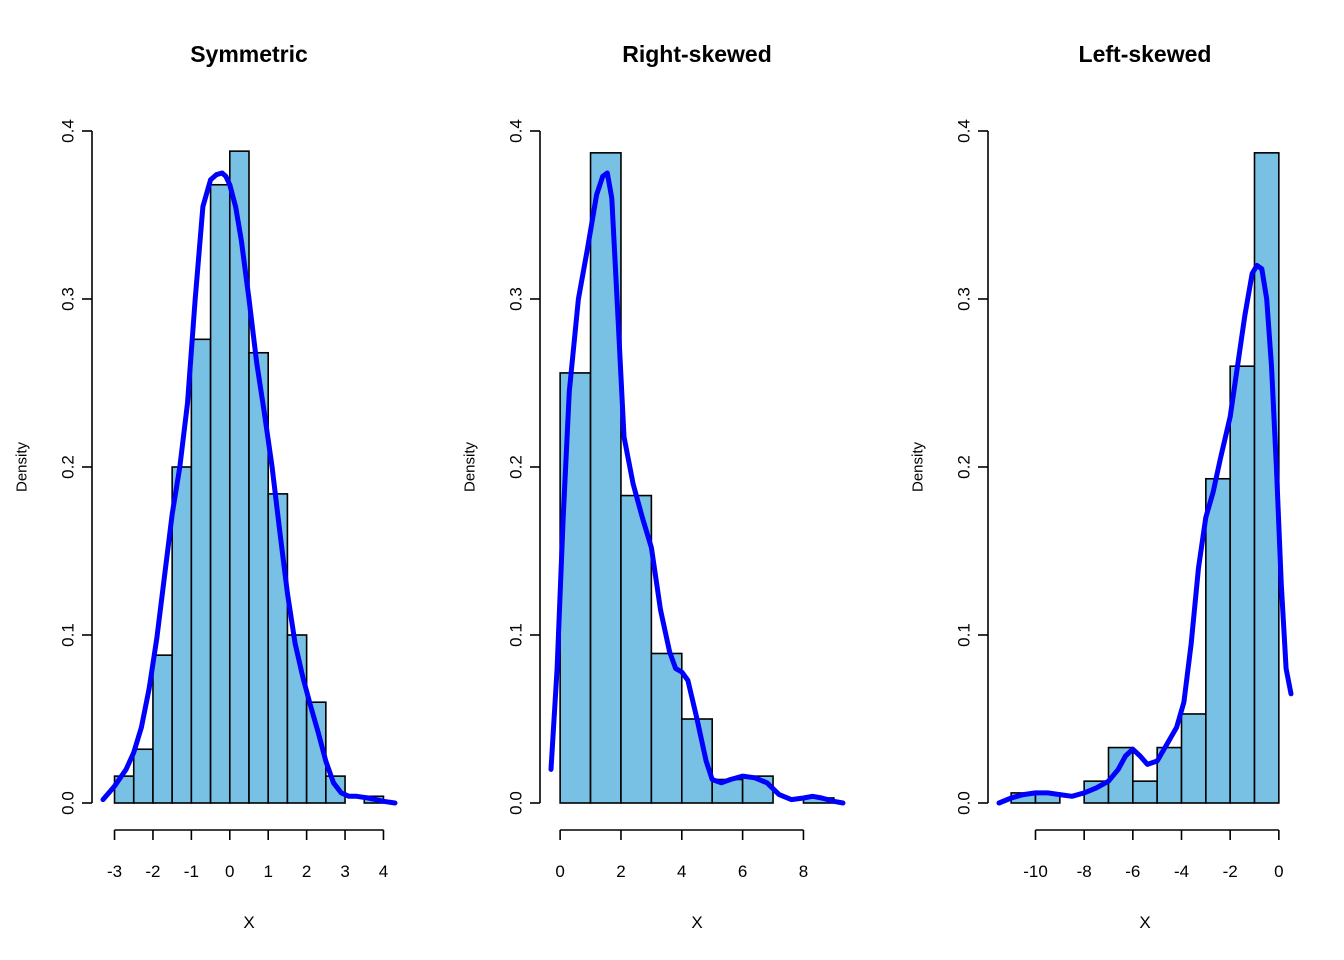 The image size is (1344, 960). I want to click on chart-title: Right-skewed, so click(697, 54).